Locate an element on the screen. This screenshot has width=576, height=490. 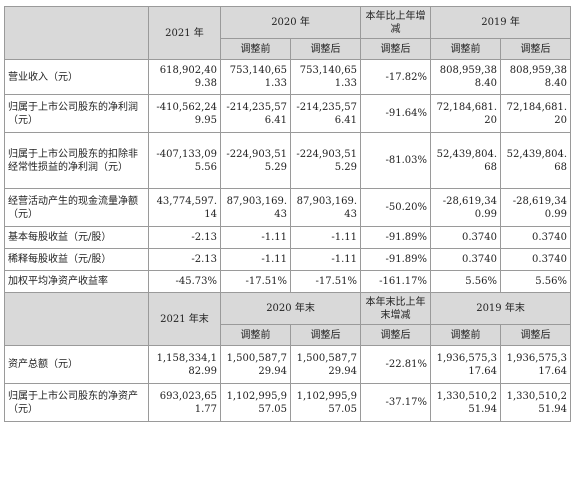
row-label: 归属于上市公司股东的扣除非经常性损益的净利润（元） is located at coordinates (76, 160).